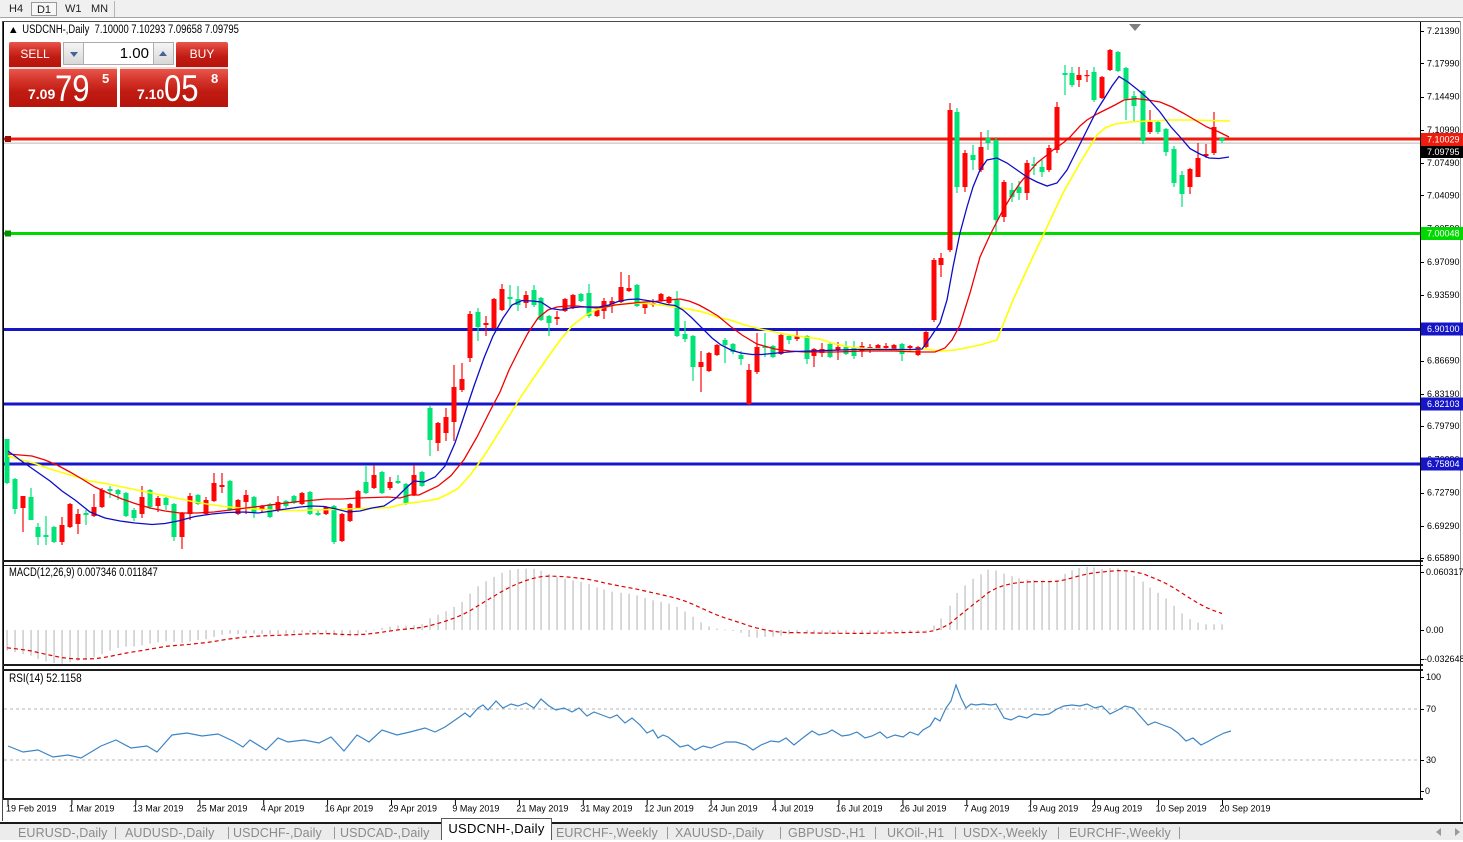 The width and height of the screenshot is (1463, 842). What do you see at coordinates (669, 809) in the screenshot?
I see `svg-text: 12 Jun 2019` at bounding box center [669, 809].